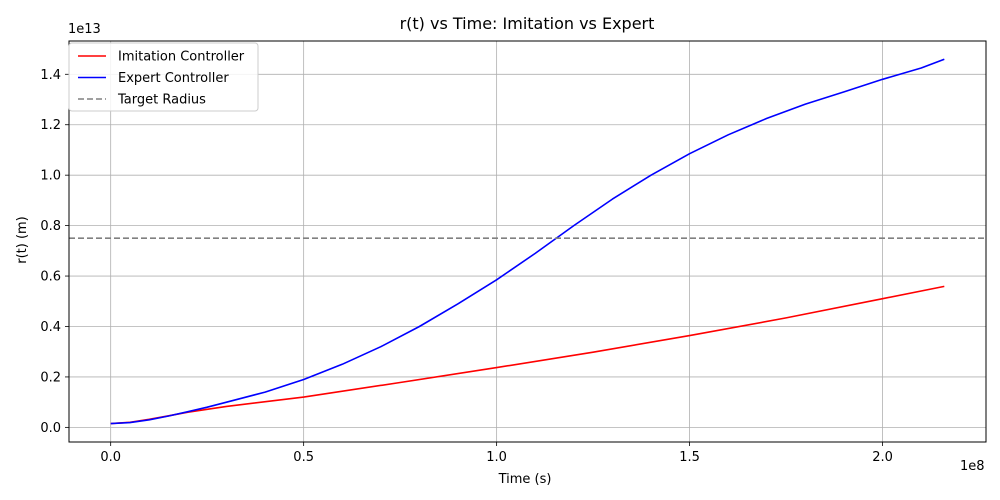  What do you see at coordinates (50, 277) in the screenshot?
I see `y-tick-label: 0.6` at bounding box center [50, 277].